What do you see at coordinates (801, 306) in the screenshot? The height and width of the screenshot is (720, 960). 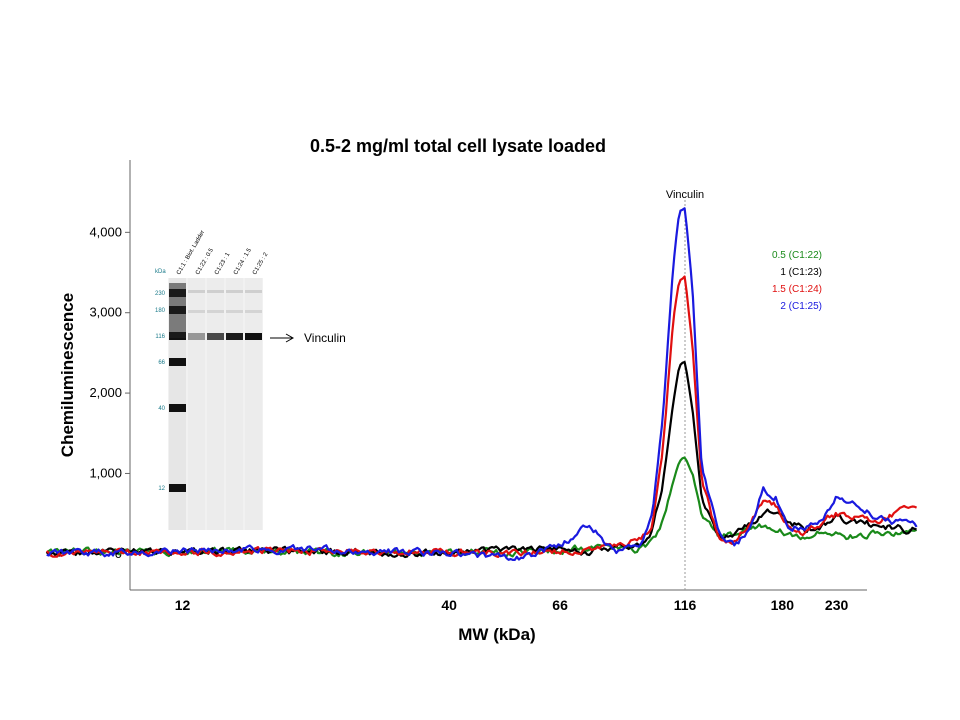 I see `legend-entry: 2 (C1:25)` at bounding box center [801, 306].